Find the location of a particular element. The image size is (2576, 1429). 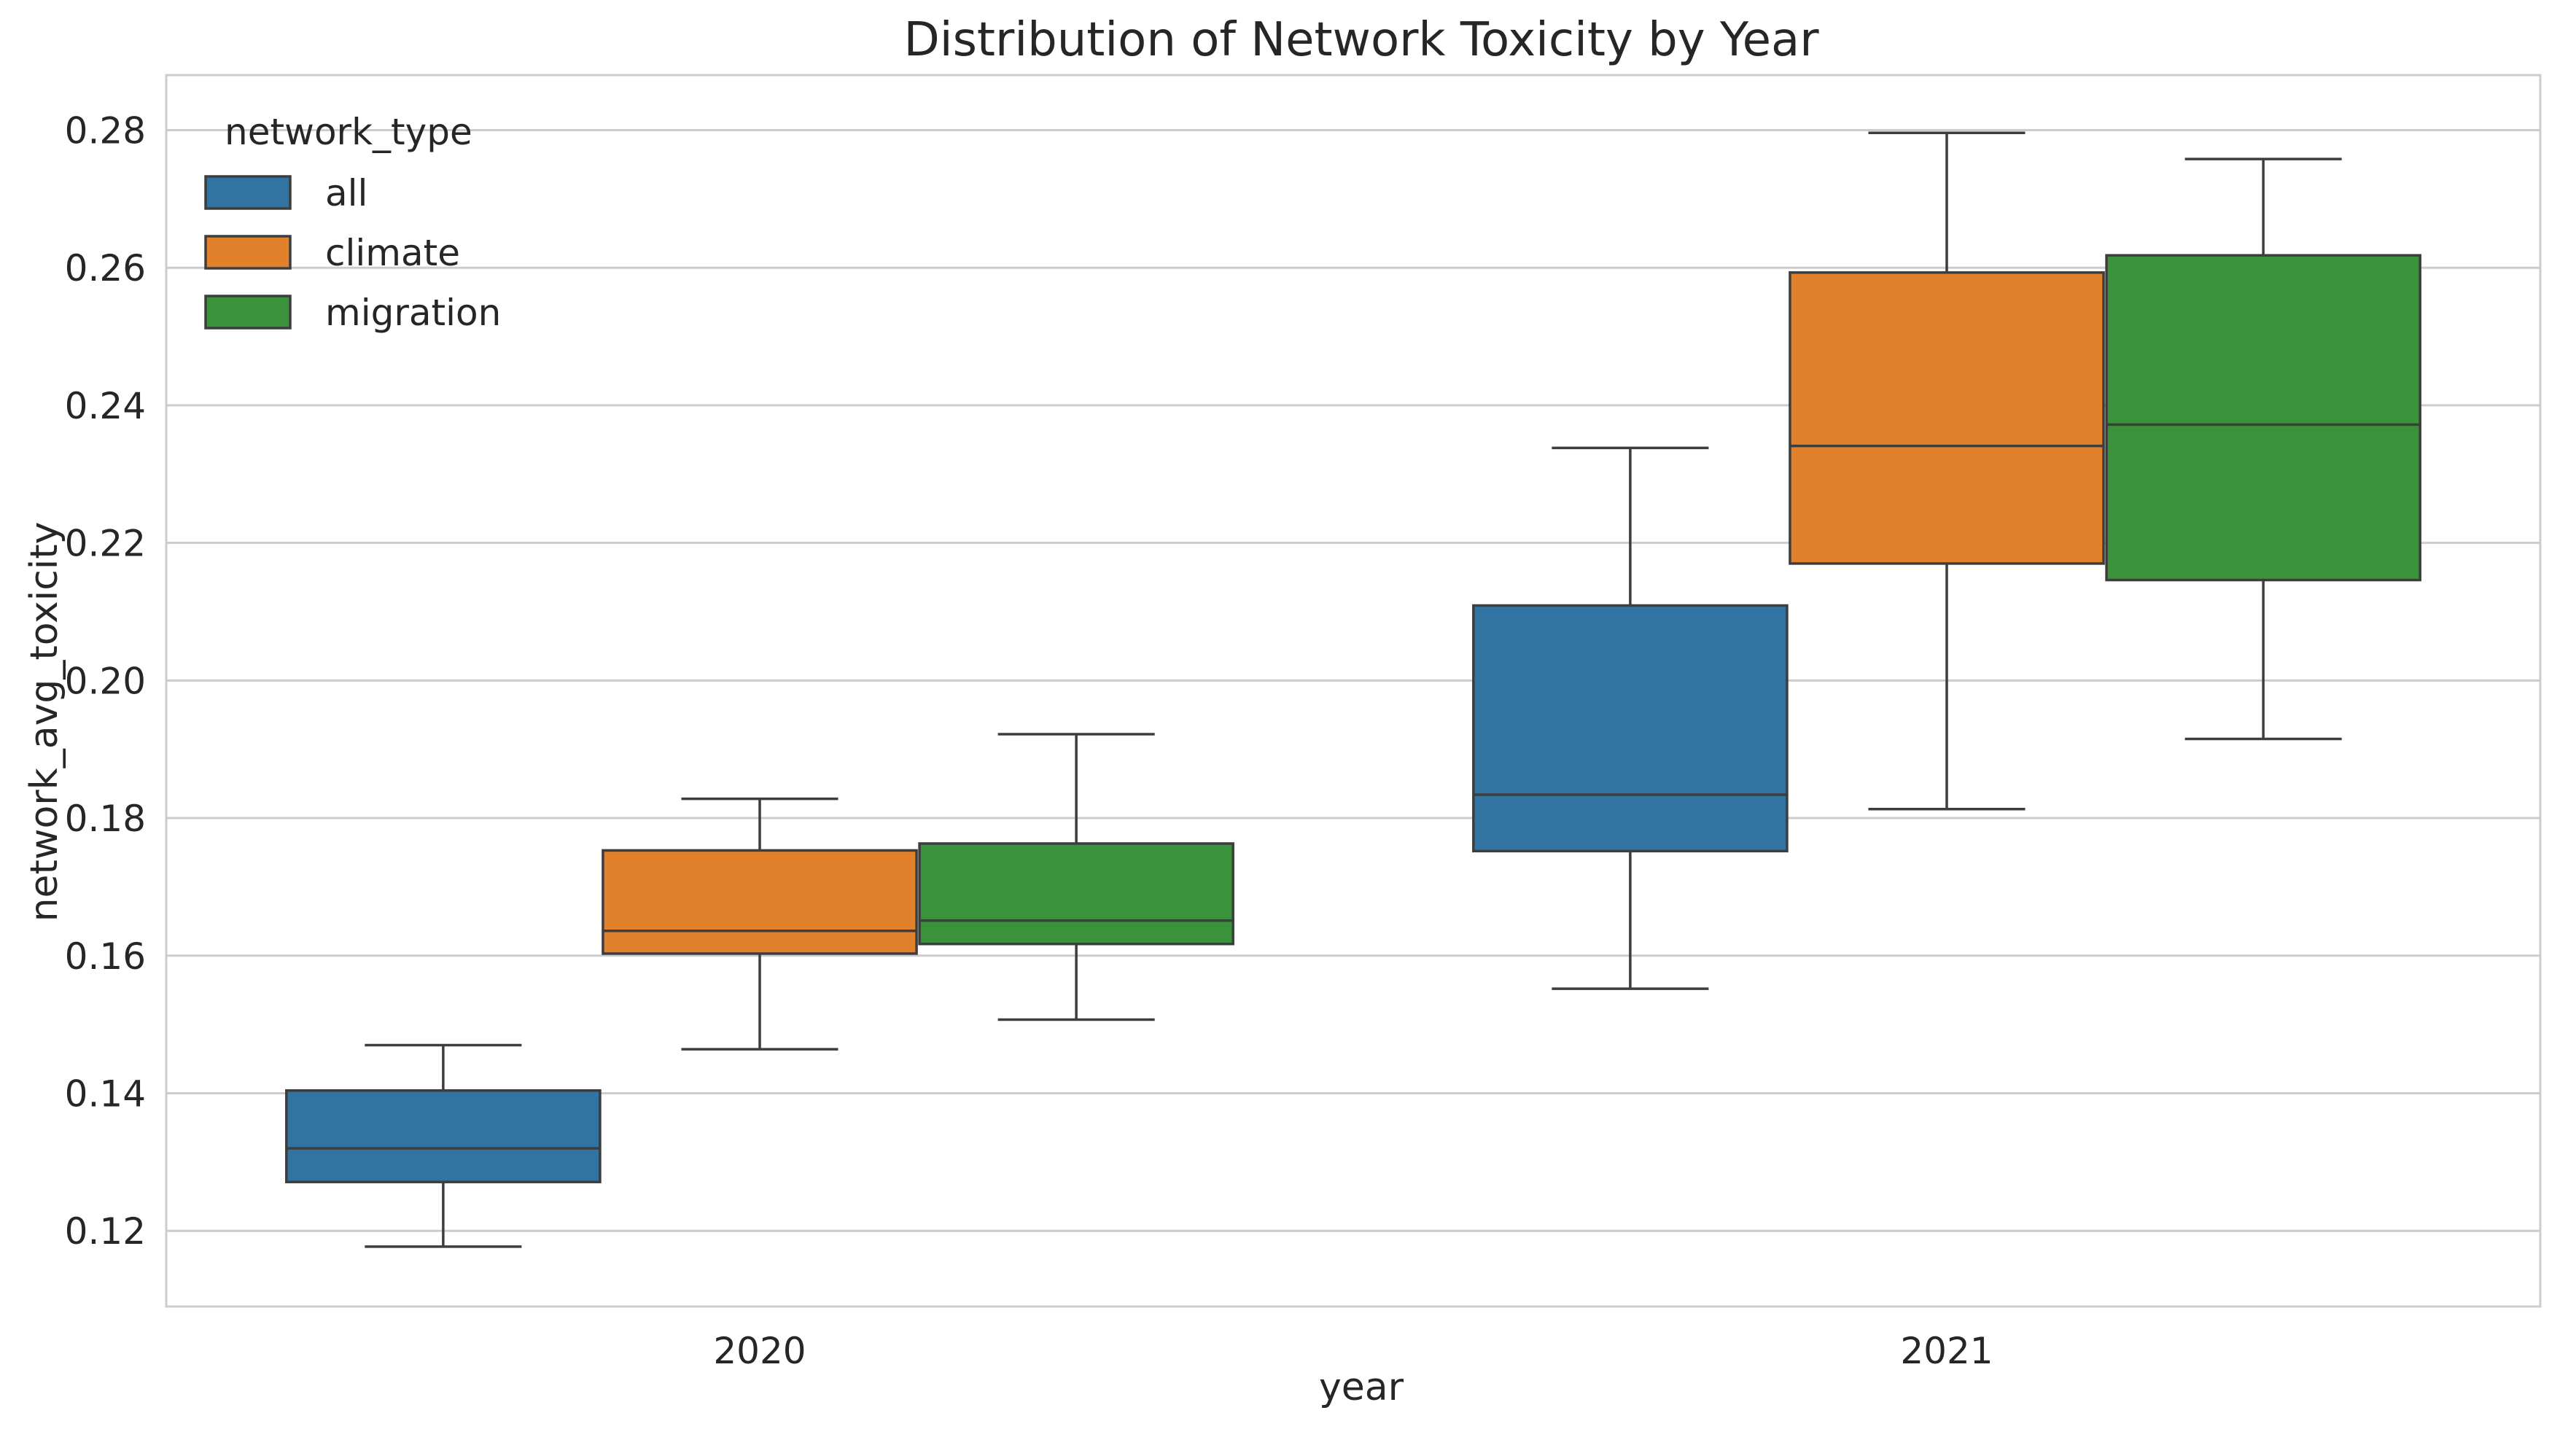

legend-title: network_type is located at coordinates (348, 132).